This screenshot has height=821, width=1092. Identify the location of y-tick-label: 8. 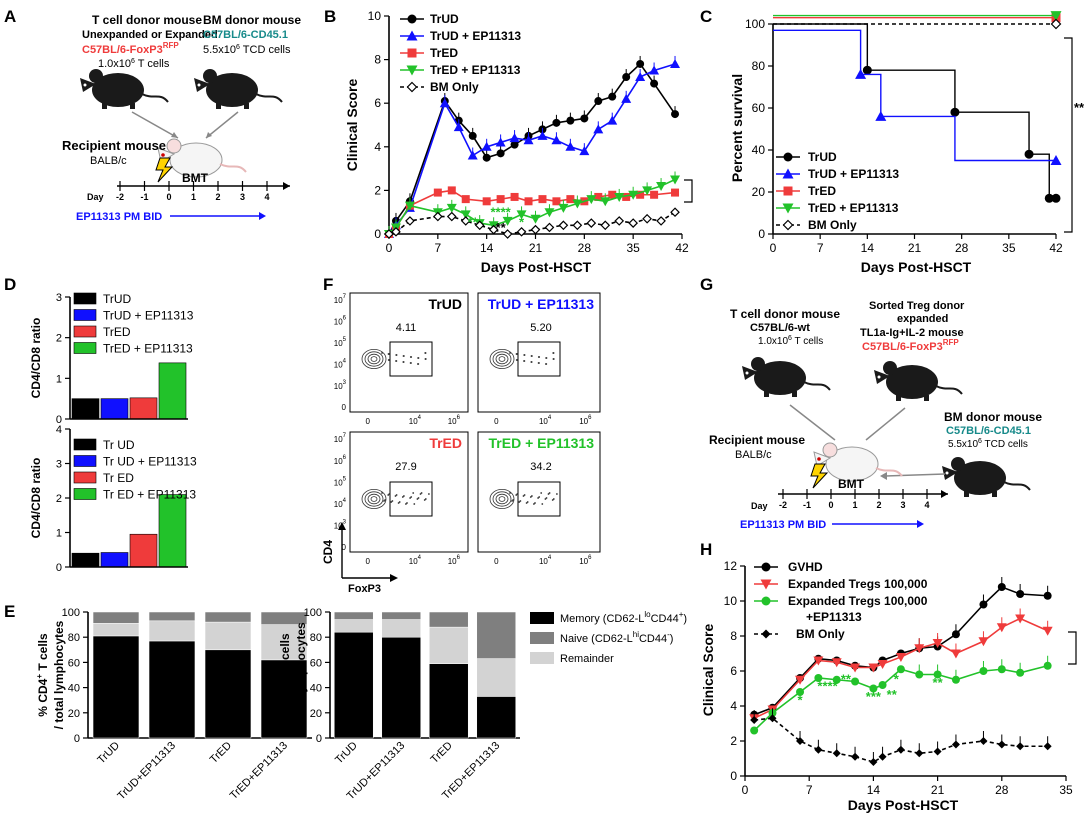
(733, 636).